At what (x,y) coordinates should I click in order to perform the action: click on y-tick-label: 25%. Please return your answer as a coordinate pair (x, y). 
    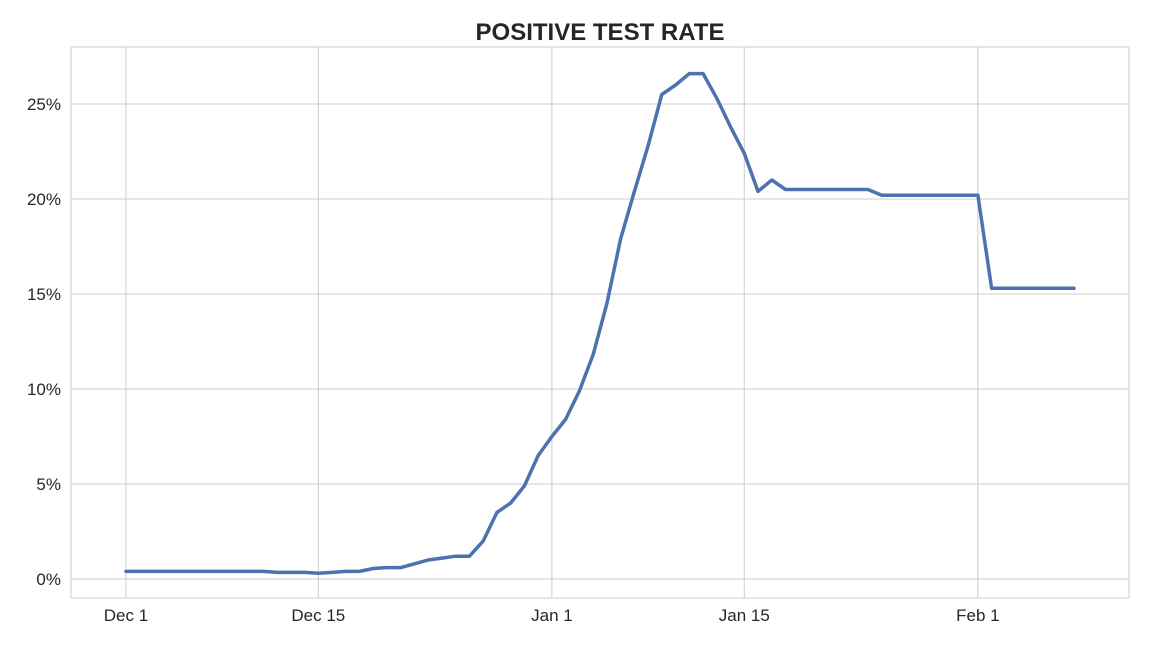
    Looking at the image, I should click on (44, 104).